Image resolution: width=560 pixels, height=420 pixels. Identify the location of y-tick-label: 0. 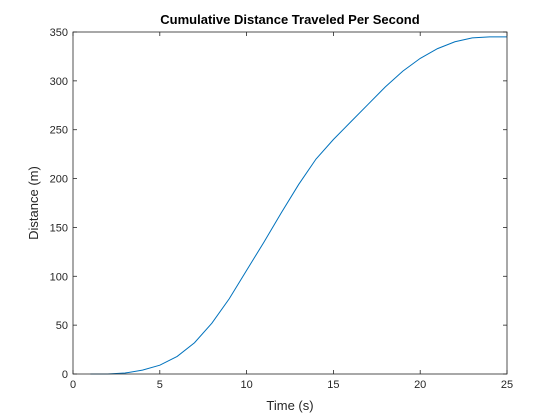
(65, 375).